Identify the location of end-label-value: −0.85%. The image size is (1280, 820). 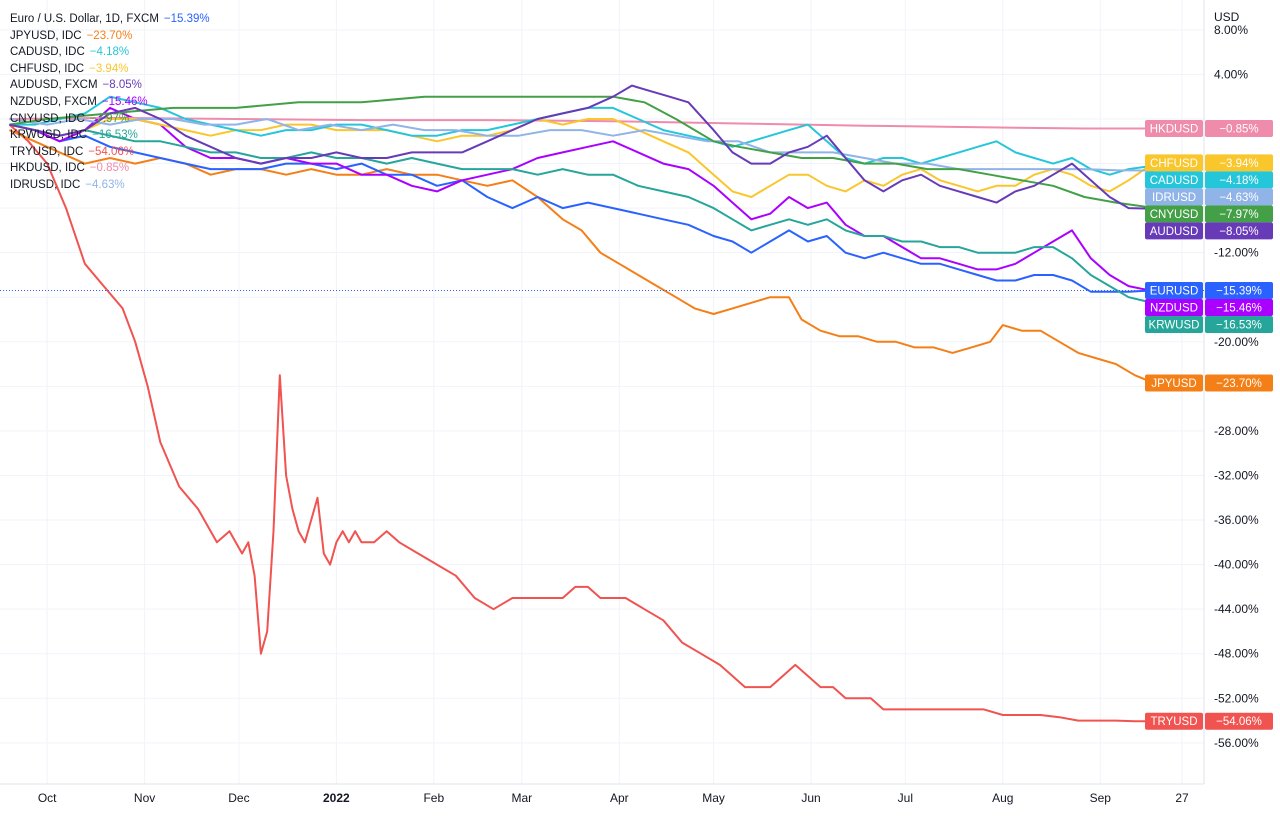
(1238, 129).